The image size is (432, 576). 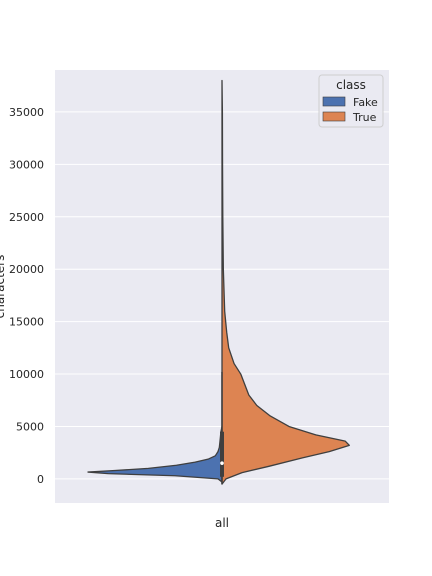 I want to click on box-layer, so click(x=222, y=428).